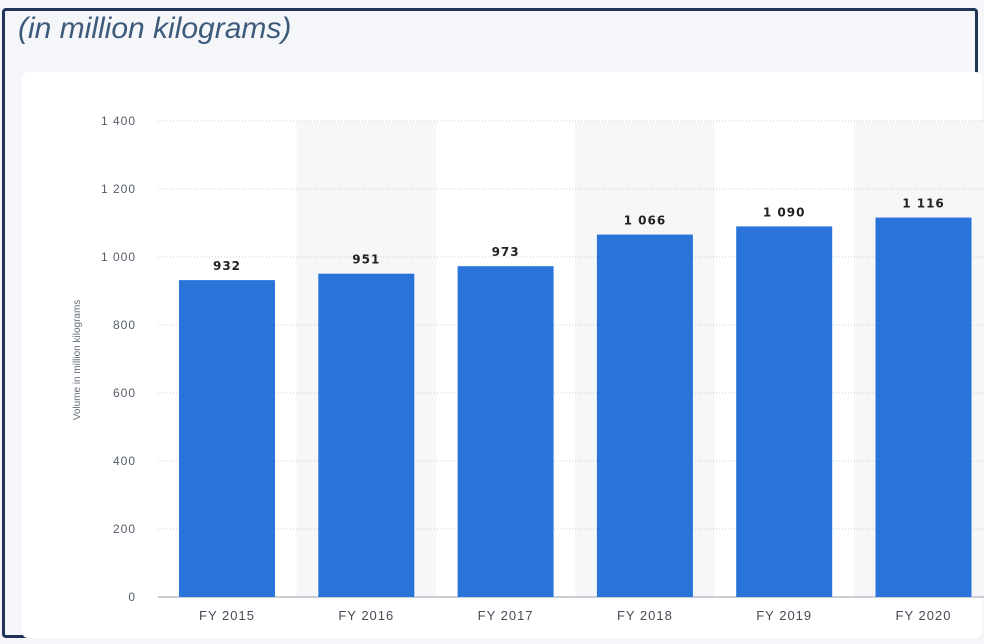 The width and height of the screenshot is (984, 644). Describe the element at coordinates (77, 360) in the screenshot. I see `y-axis-title: Volume in million kilograms` at that location.